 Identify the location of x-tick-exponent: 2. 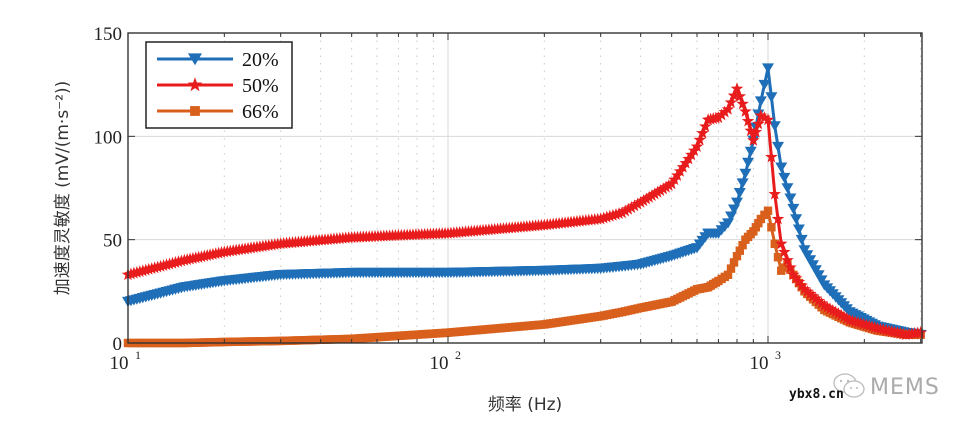
(458, 355).